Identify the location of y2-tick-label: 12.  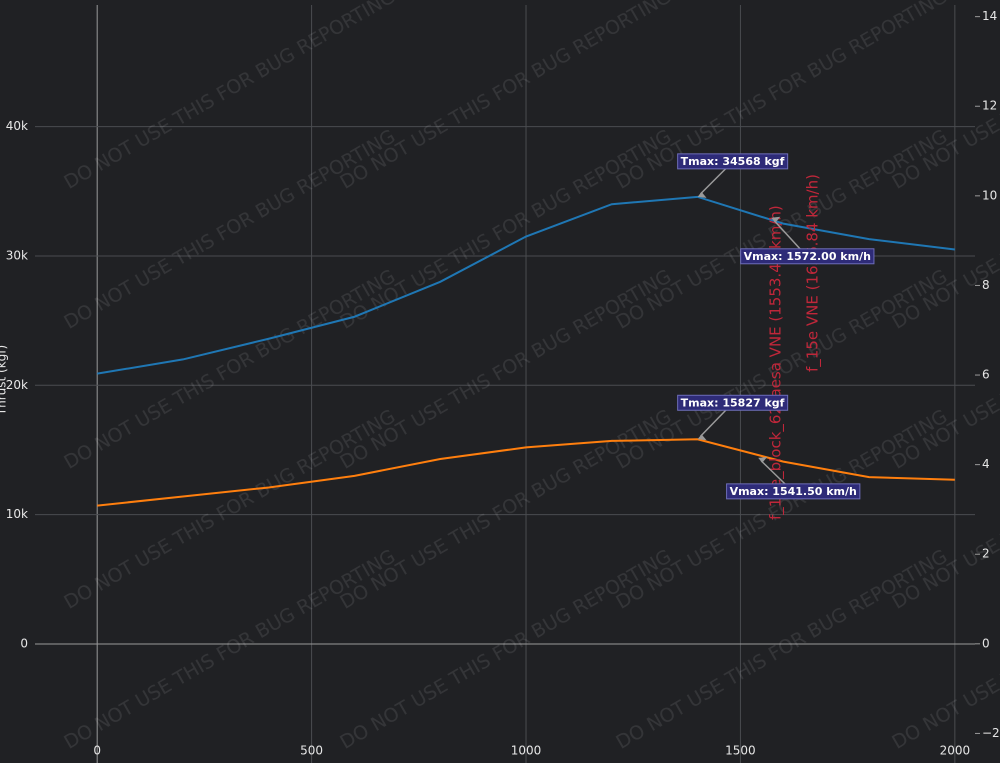
(989, 106).